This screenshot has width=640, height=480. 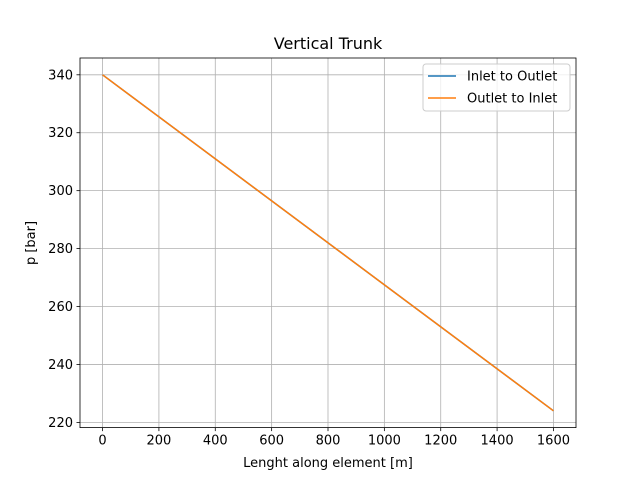 I want to click on x-tick-label: 1200, so click(x=440, y=441).